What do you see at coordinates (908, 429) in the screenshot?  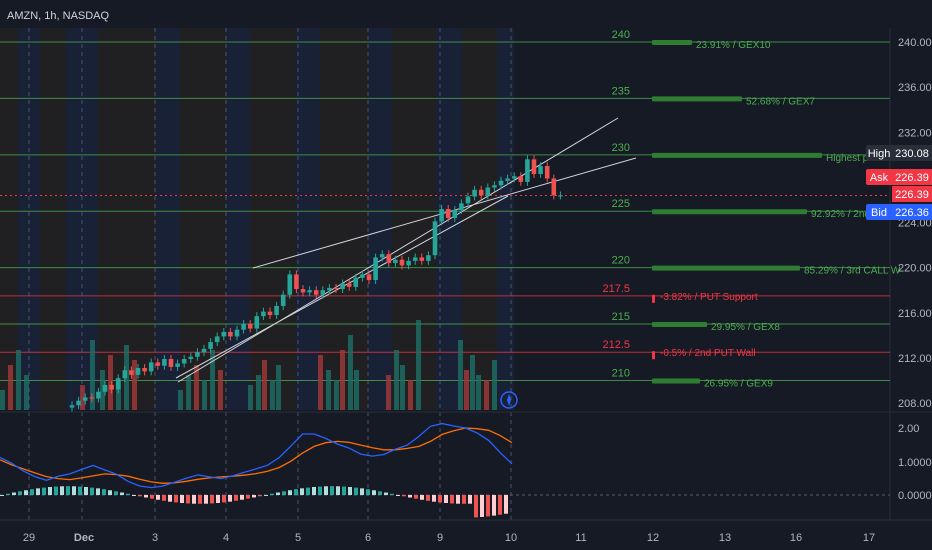 I see `macd-tick-label: 2.00` at bounding box center [908, 429].